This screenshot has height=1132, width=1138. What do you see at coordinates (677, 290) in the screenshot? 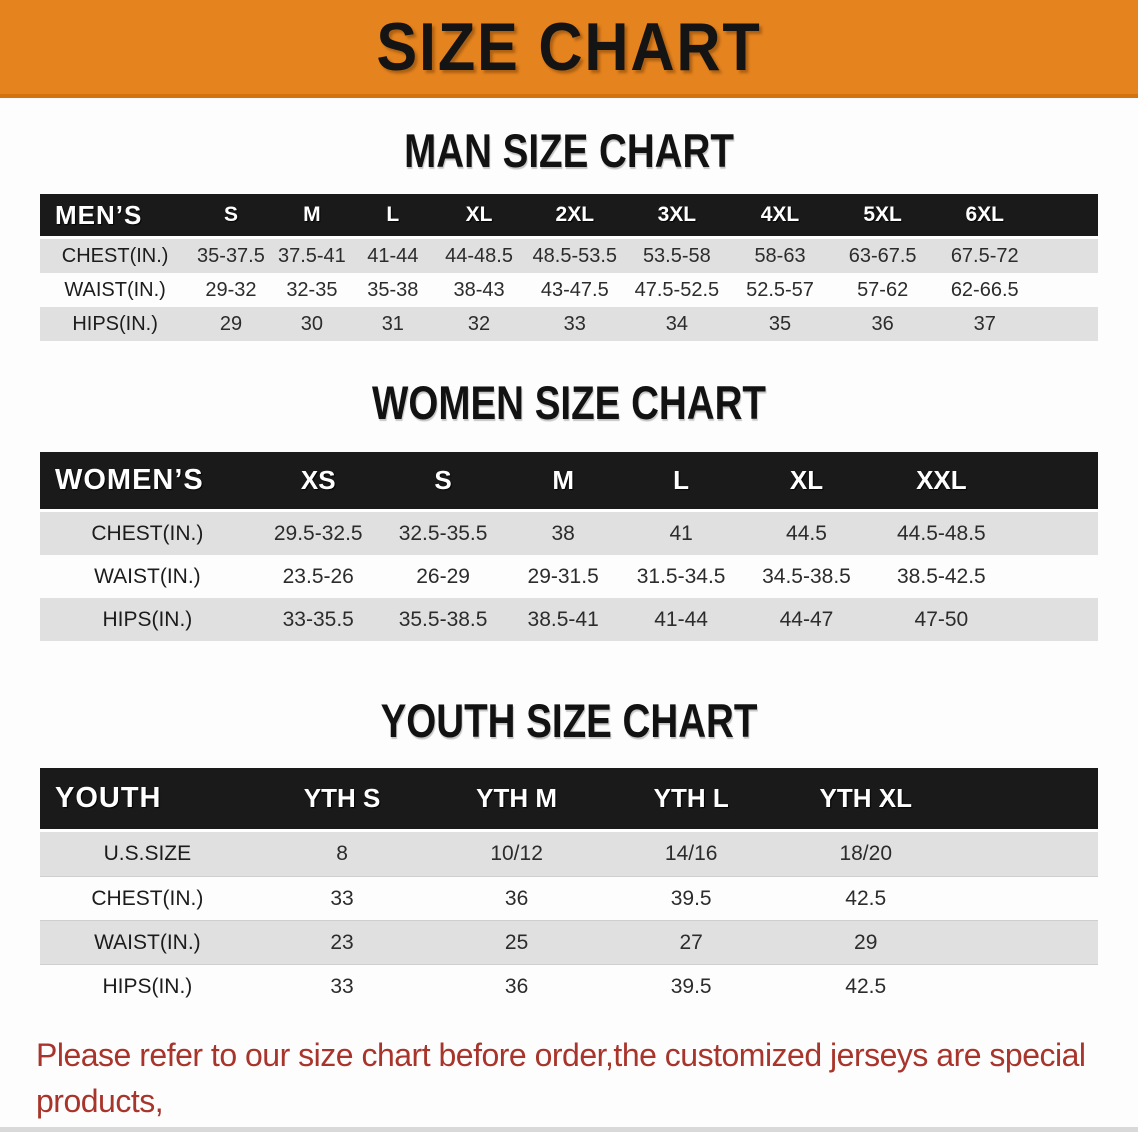
I see `value-cell: 47.5-52.5` at bounding box center [677, 290].